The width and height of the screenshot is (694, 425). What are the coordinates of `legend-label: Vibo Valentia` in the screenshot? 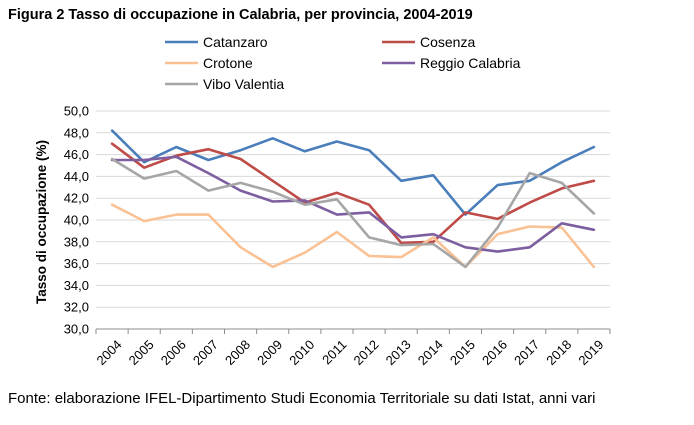 It's located at (243, 84).